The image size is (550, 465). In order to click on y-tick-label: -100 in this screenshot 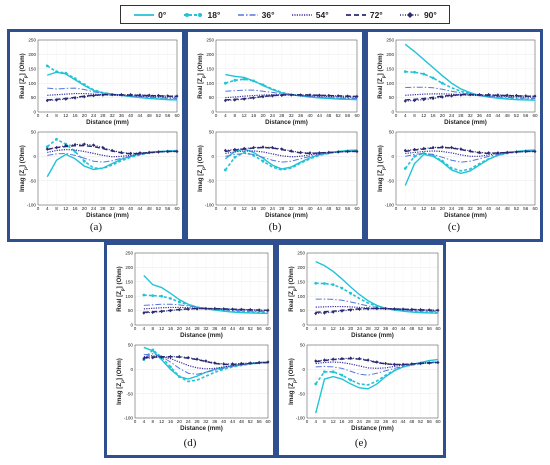, I will do `click(210, 205)`.